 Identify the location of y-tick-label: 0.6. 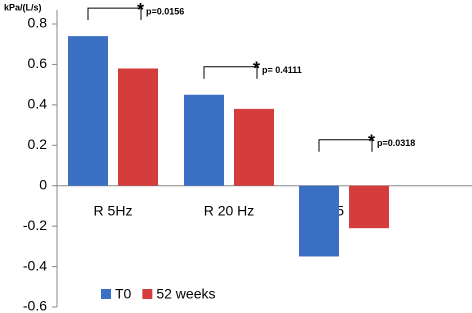
(38, 63).